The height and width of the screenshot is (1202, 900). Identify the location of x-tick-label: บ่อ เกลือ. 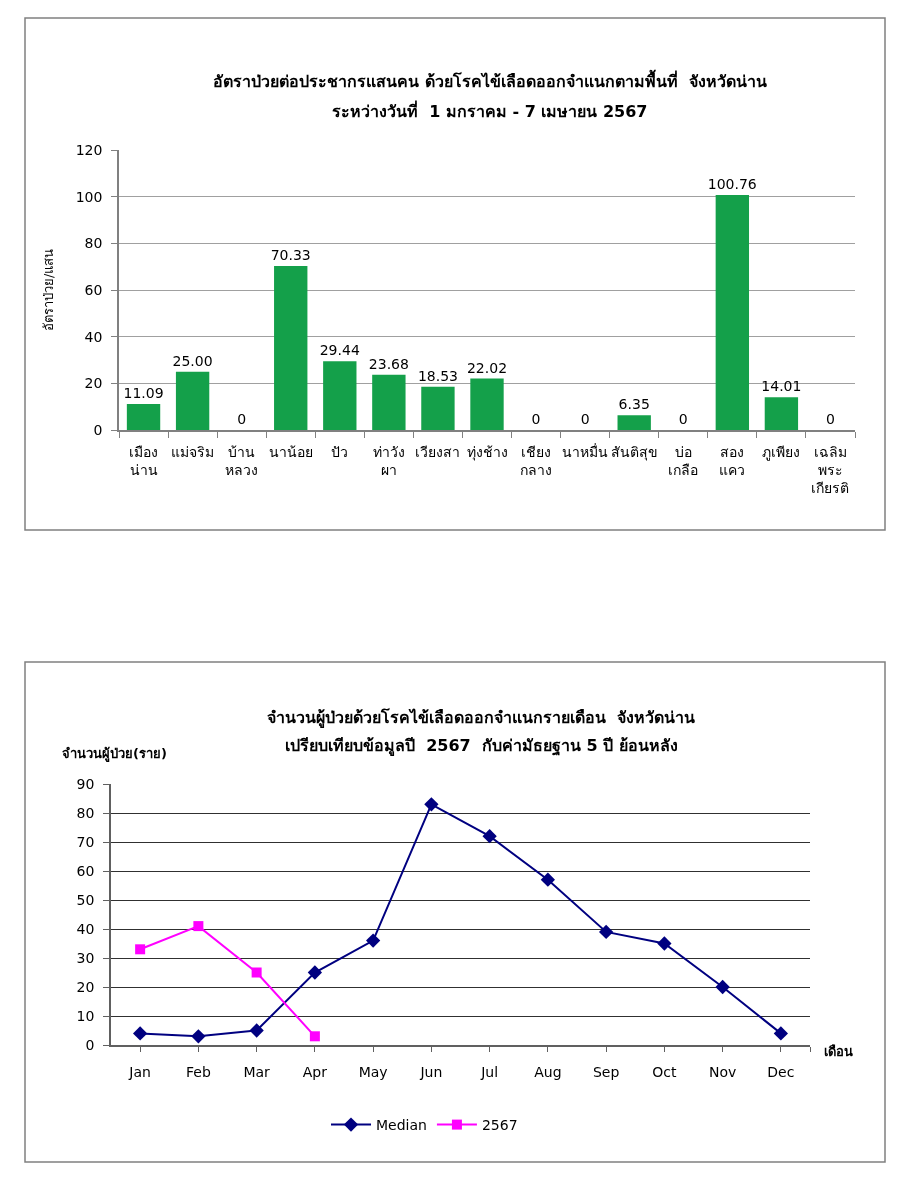
(683, 460).